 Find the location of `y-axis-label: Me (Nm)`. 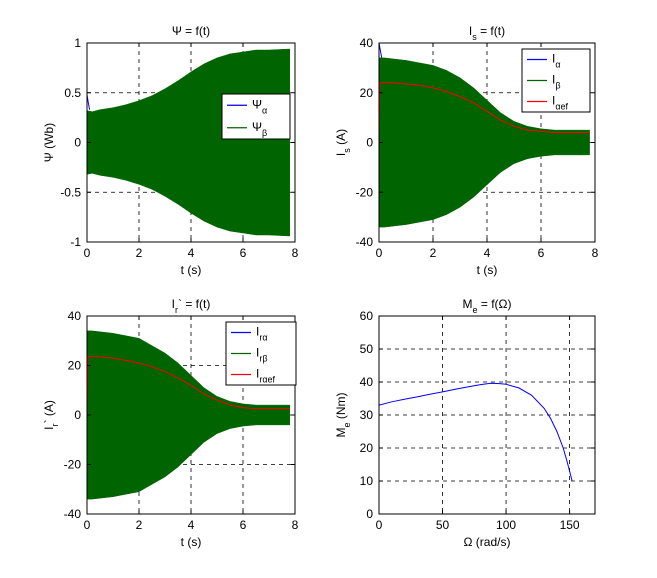

y-axis-label: Me (Nm) is located at coordinates (343, 414).